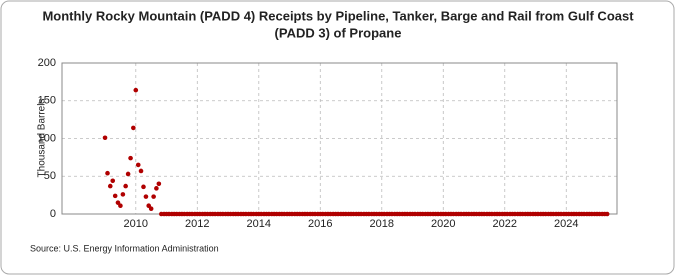 The width and height of the screenshot is (675, 280). What do you see at coordinates (338, 32) in the screenshot?
I see `chart-title: (PADD 3) of Propane` at bounding box center [338, 32].